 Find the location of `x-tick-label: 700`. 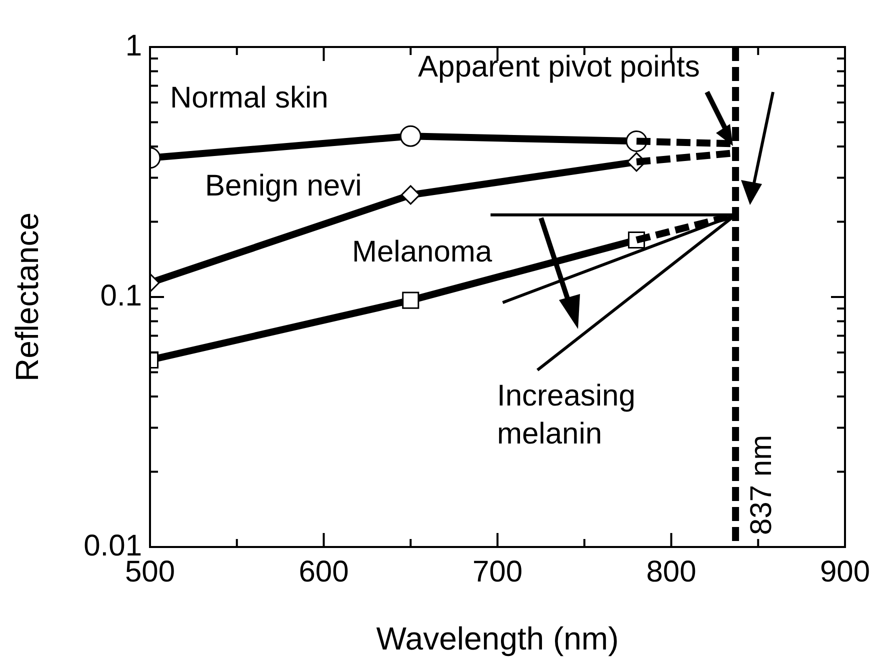

x-tick-label: 700 is located at coordinates (497, 571).